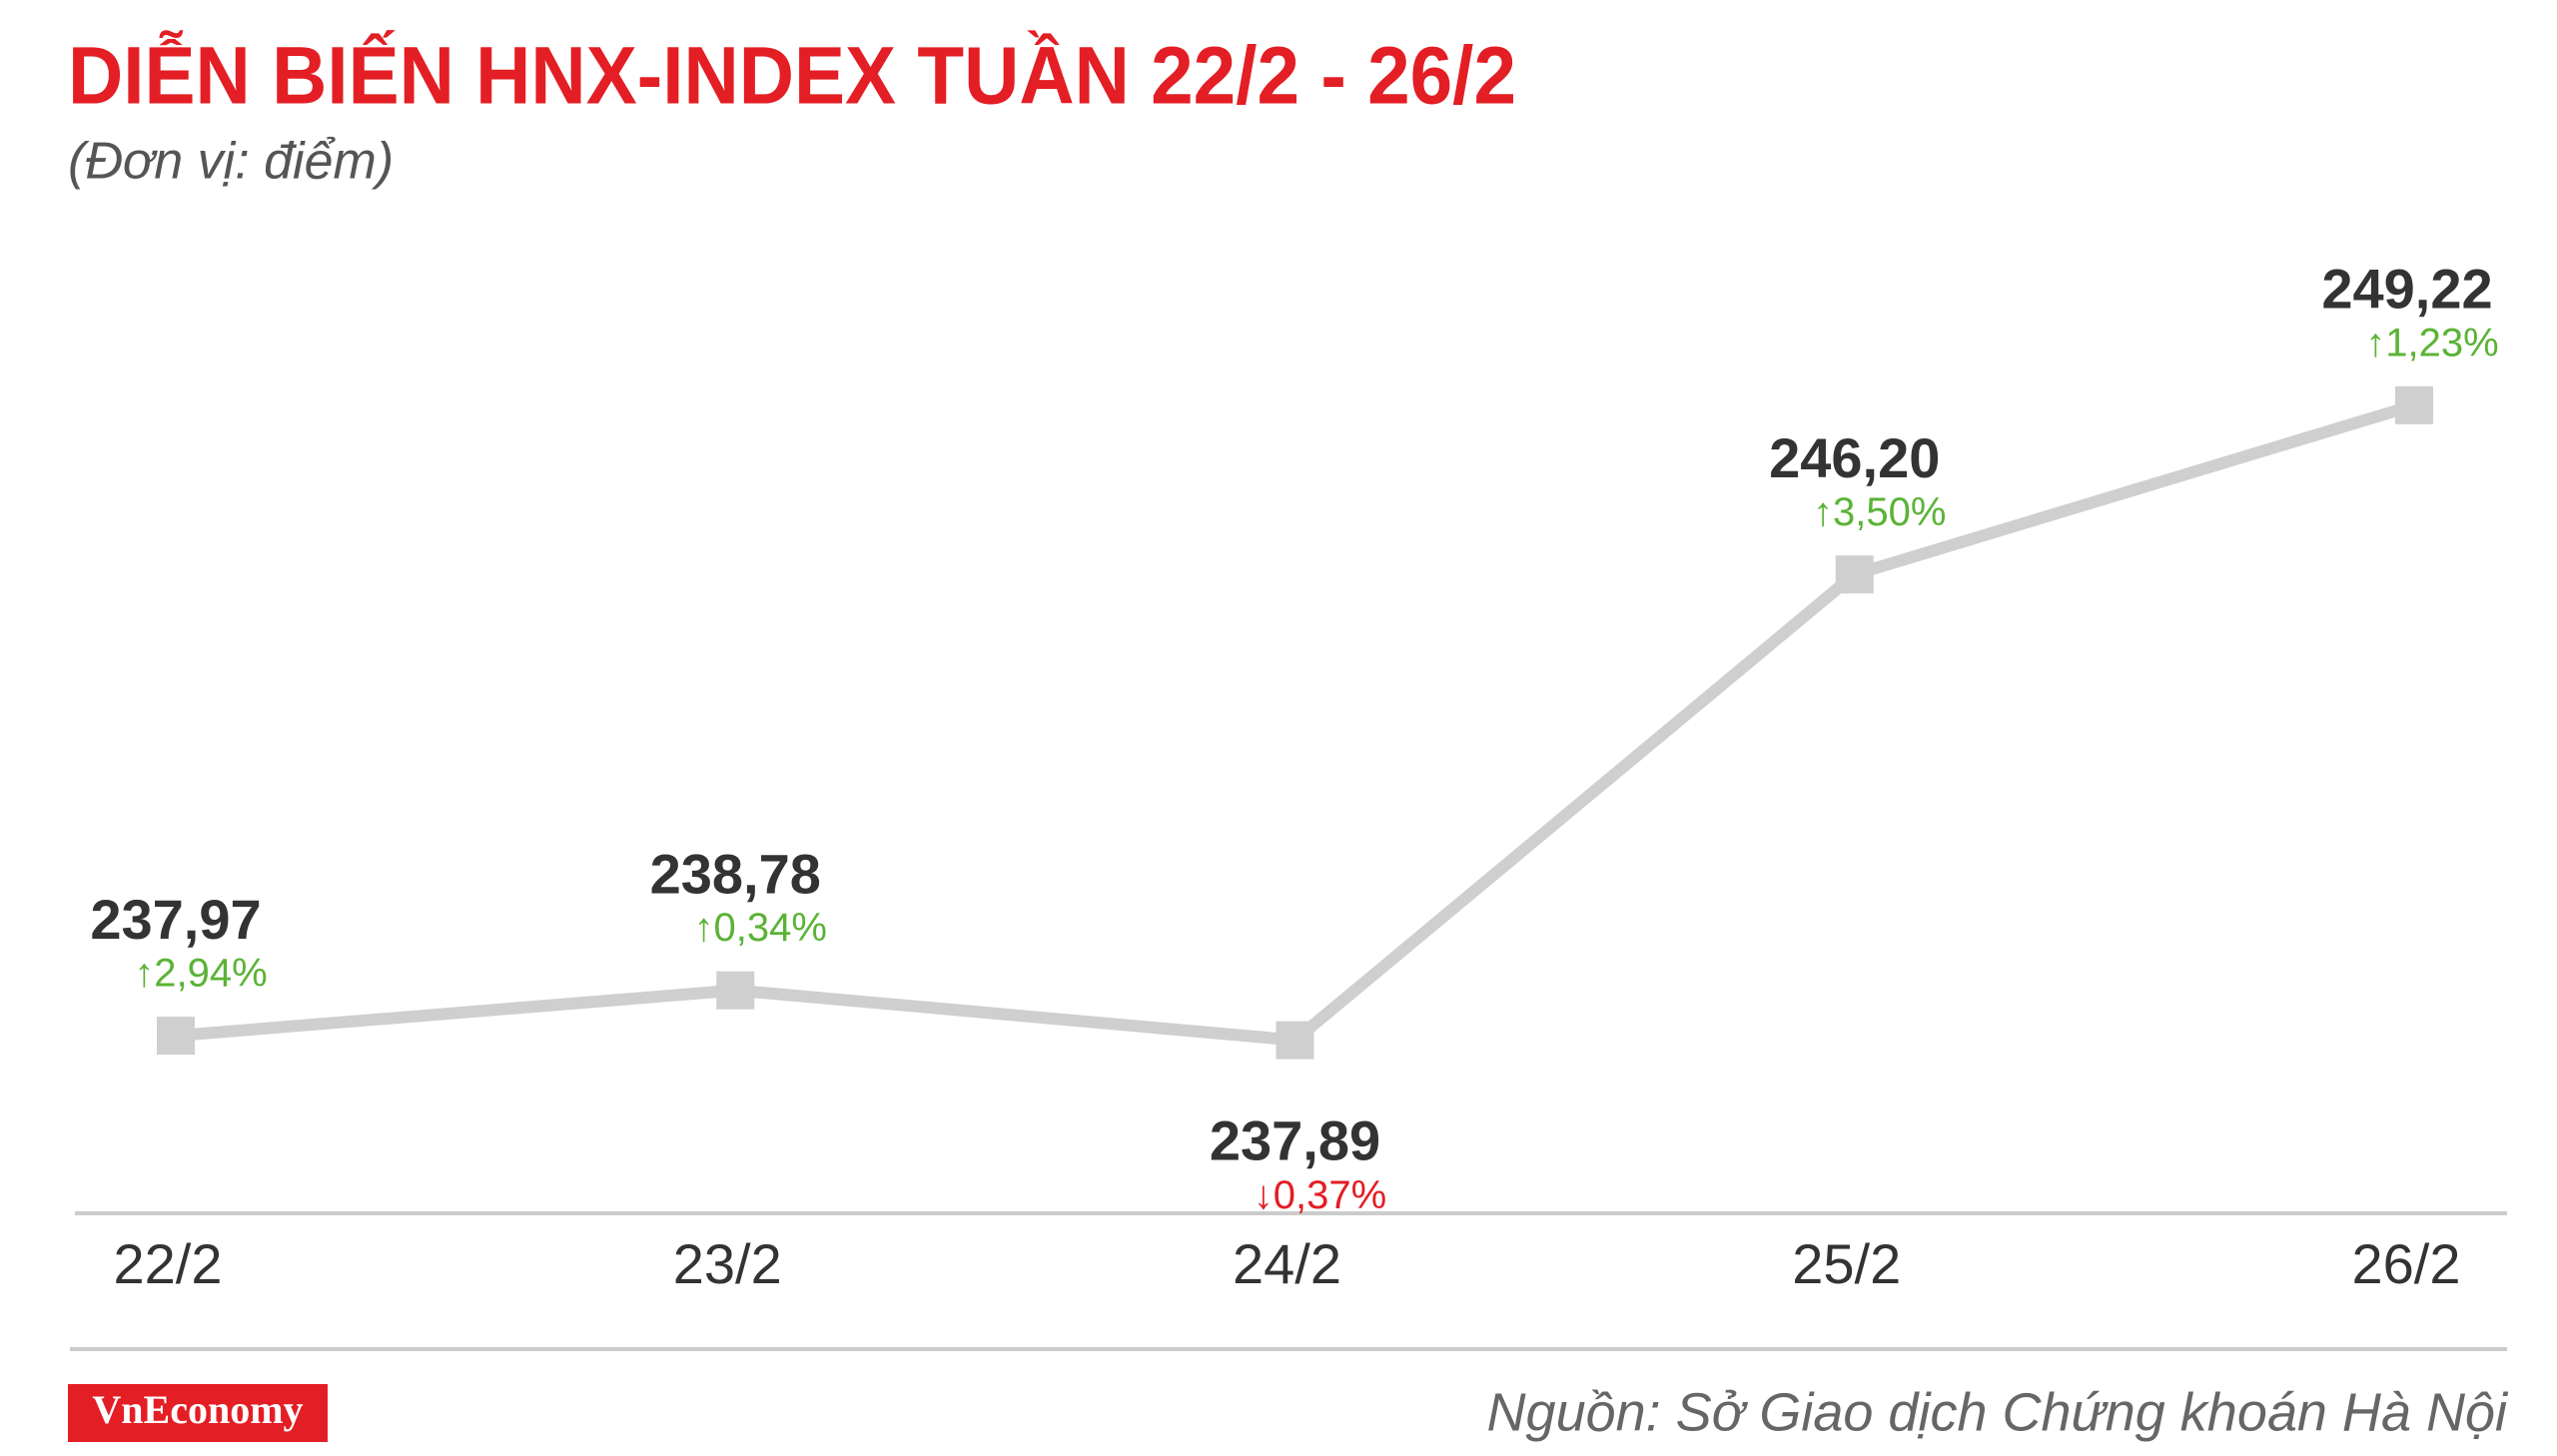  I want to click on x-tick-label: 22/2, so click(168, 1263).